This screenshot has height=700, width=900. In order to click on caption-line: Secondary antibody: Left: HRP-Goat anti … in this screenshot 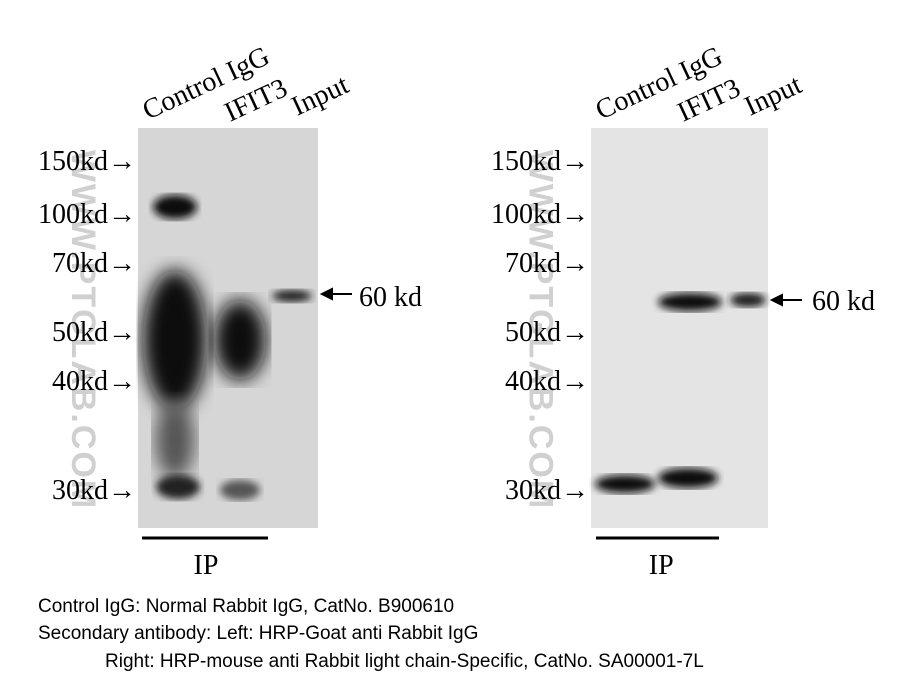, I will do `click(258, 633)`.